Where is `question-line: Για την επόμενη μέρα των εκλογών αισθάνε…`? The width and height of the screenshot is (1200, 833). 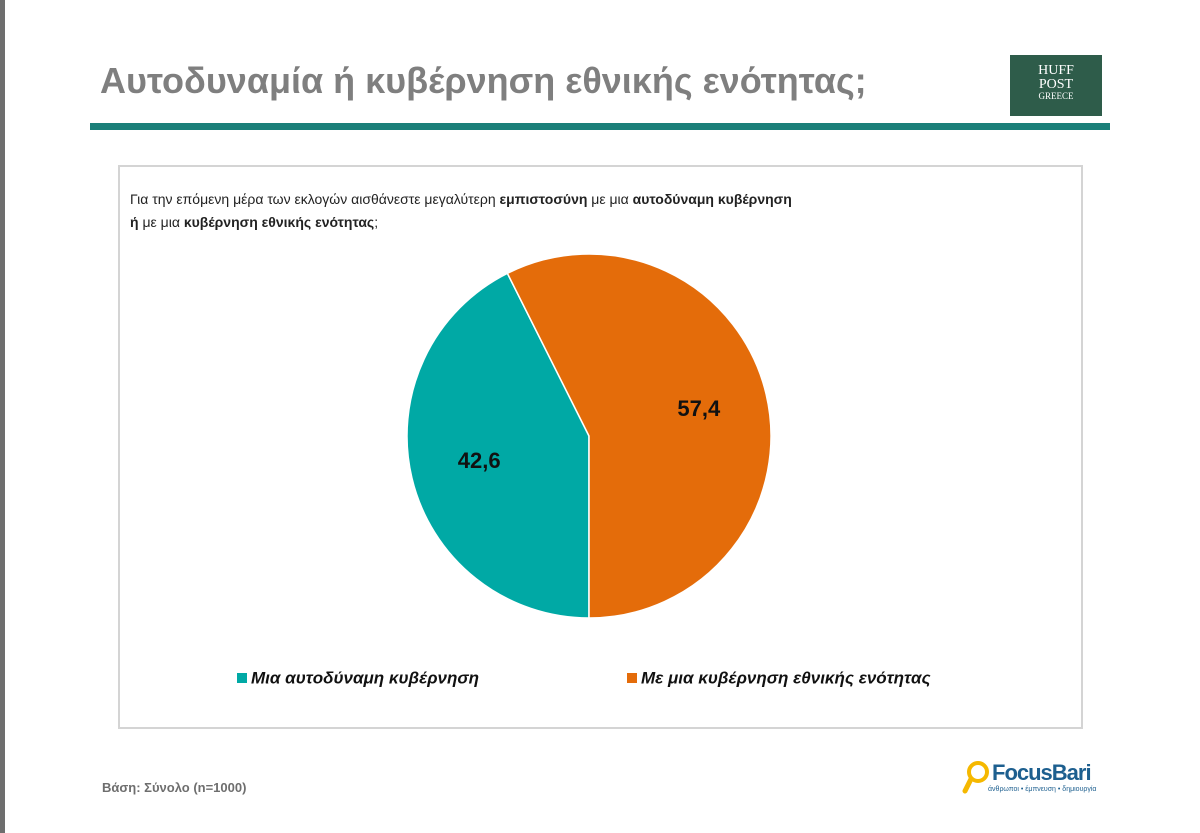
question-line: Για την επόμενη μέρα των εκλογών αισθάνε… is located at coordinates (461, 199).